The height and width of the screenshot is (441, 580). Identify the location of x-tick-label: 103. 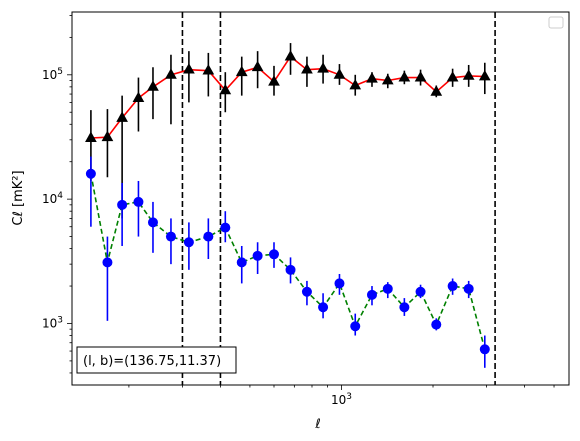
(341, 399).